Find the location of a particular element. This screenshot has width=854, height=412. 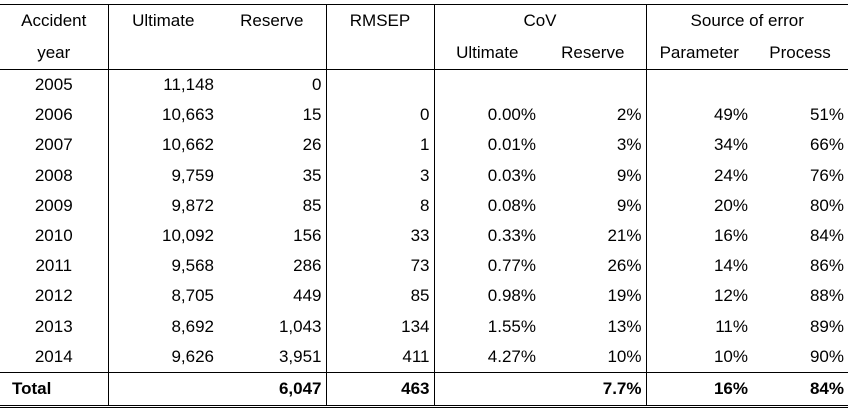

cell-reserve: 1,043 is located at coordinates (300, 326).